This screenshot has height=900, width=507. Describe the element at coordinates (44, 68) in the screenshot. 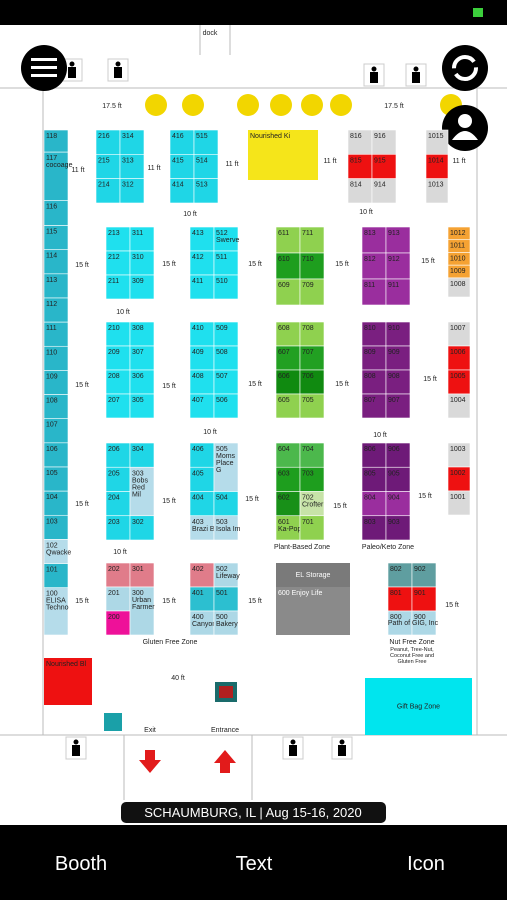

I see `menu-button` at that location.